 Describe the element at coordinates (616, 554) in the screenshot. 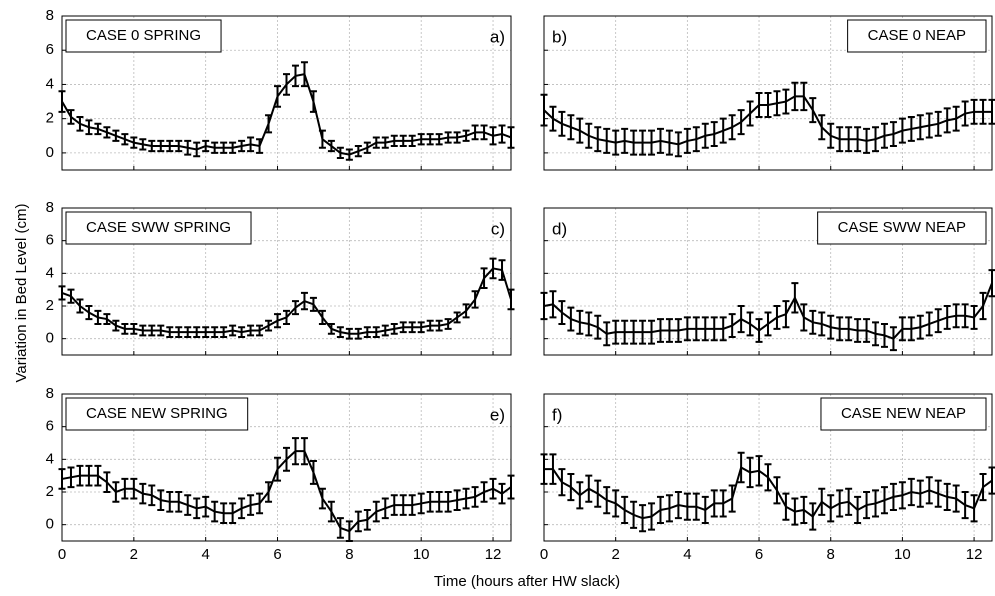

I see `x-tick-label: 2` at that location.